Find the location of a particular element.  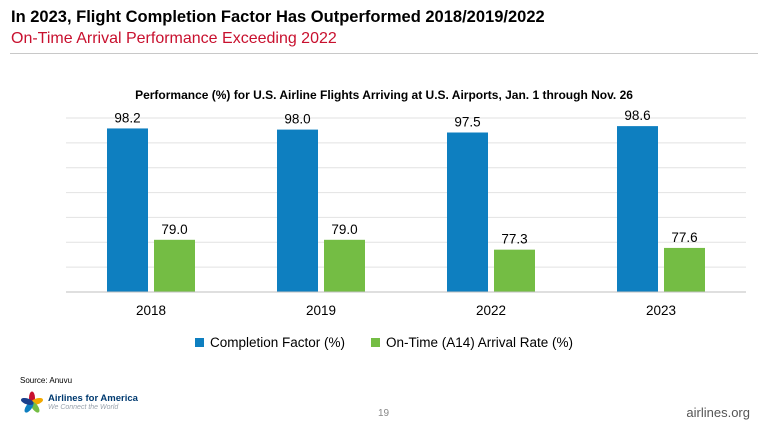

bar-completion-2023 is located at coordinates (637, 209).